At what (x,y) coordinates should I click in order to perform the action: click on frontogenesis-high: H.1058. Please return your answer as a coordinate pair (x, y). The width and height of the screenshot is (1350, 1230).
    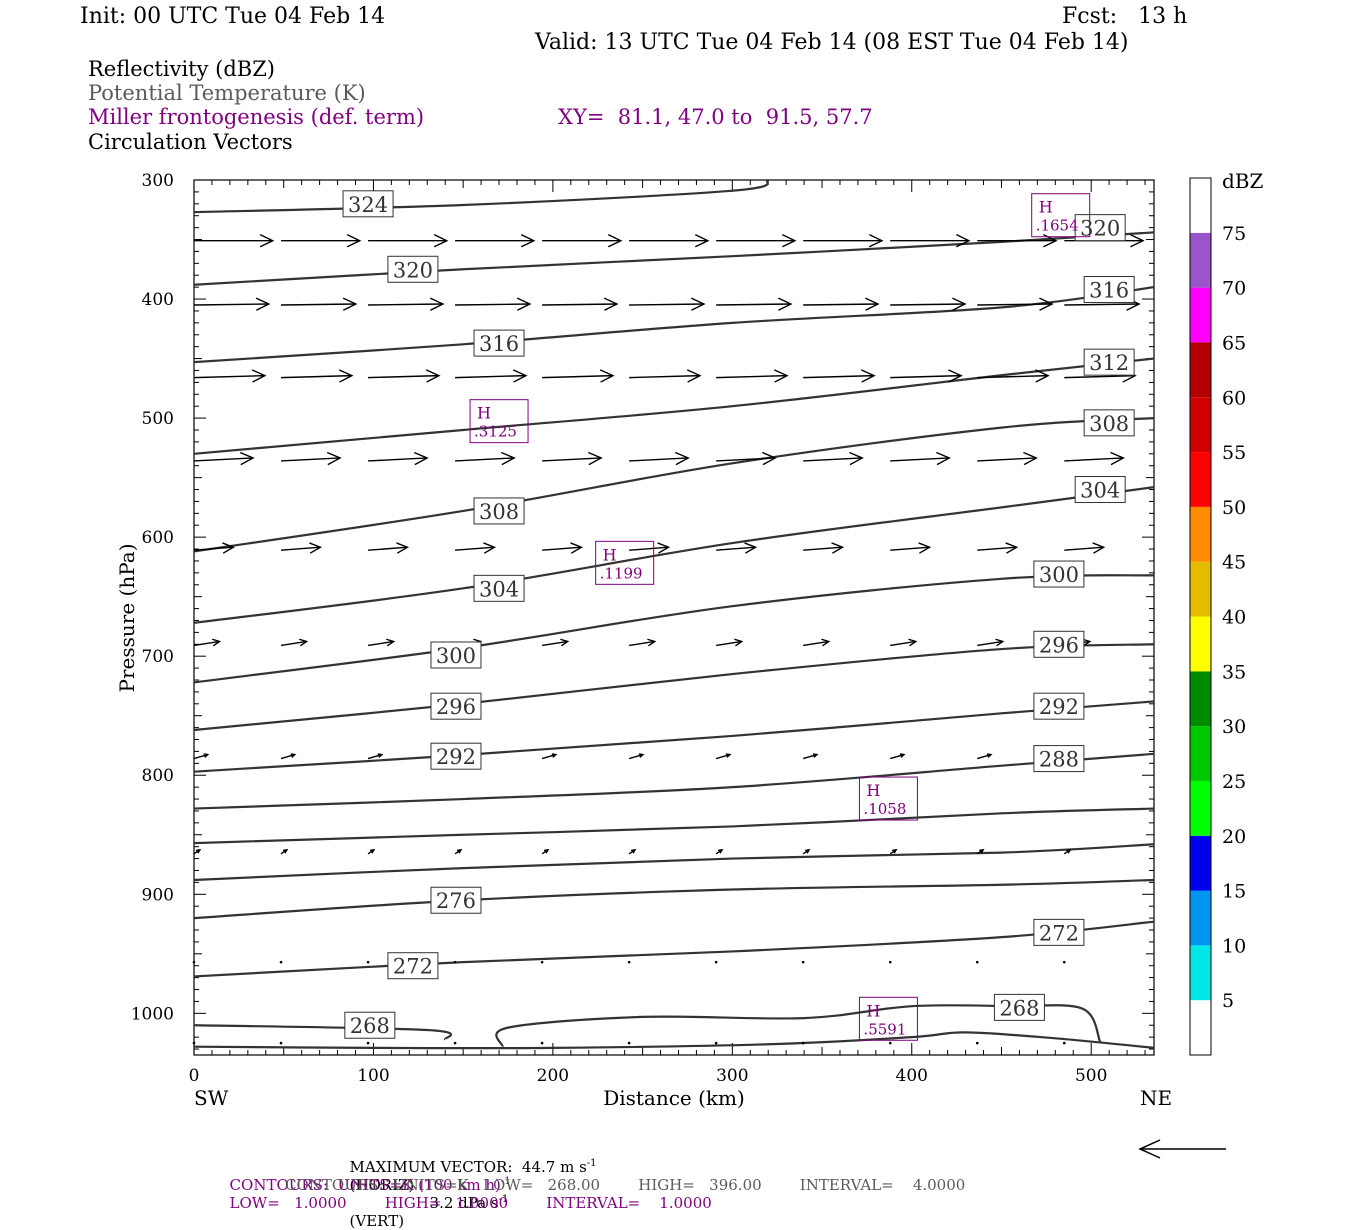
    Looking at the image, I should click on (888, 798).